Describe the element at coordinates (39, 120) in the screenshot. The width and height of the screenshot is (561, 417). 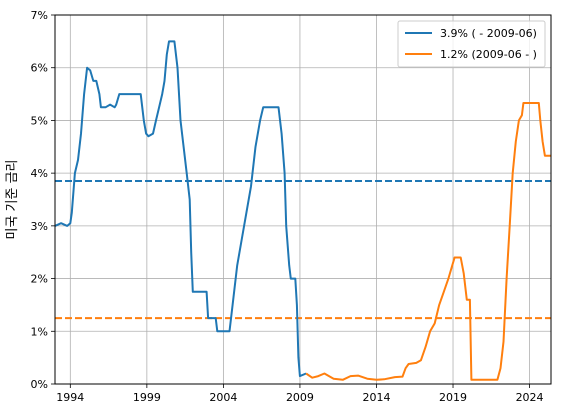
I see `y-tick-label: 5%` at that location.